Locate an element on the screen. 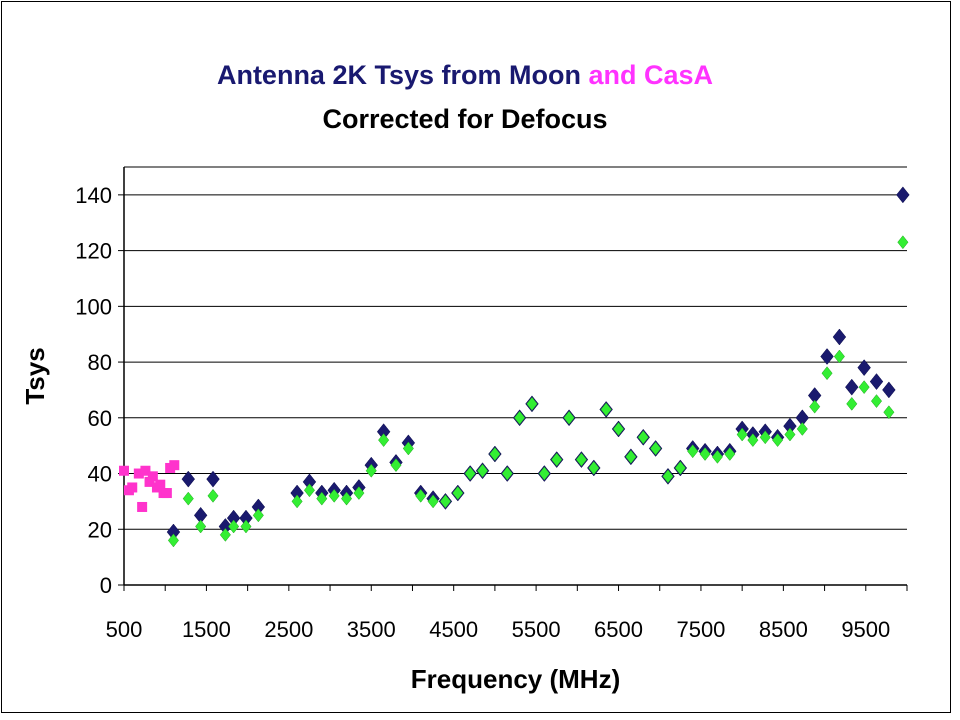 The height and width of the screenshot is (720, 960). y-tick-label: 120 is located at coordinates (93, 251).